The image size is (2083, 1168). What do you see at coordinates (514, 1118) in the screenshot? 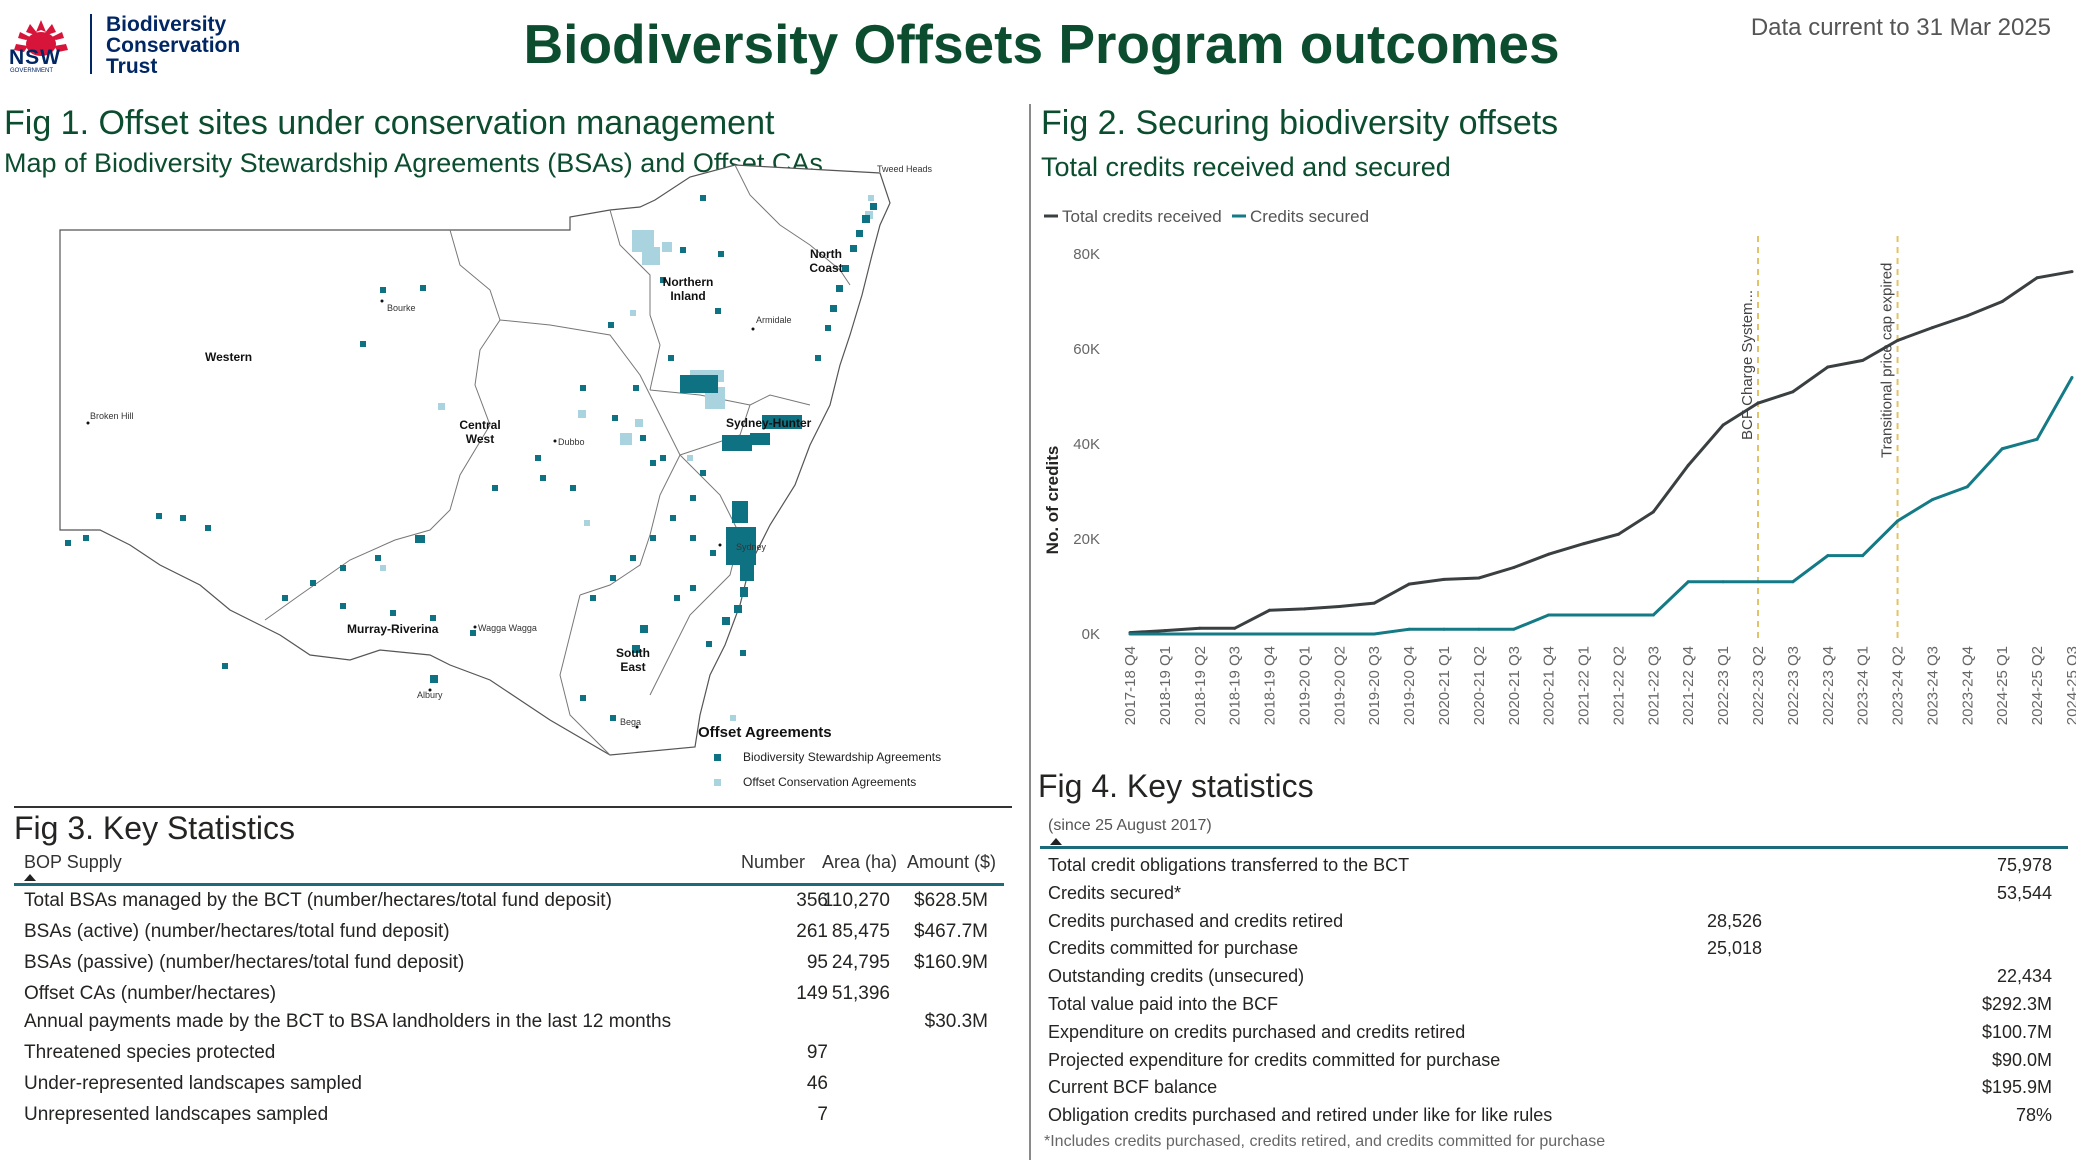
I see `table-row: Unrepresented landscapes sampled 7` at bounding box center [514, 1118].